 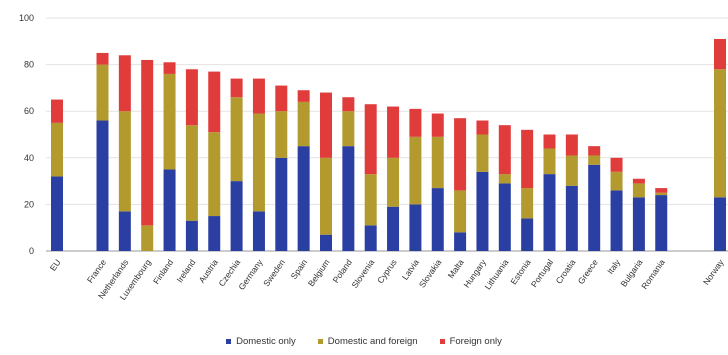 I want to click on x-tick-label: Greece, so click(x=588, y=271).